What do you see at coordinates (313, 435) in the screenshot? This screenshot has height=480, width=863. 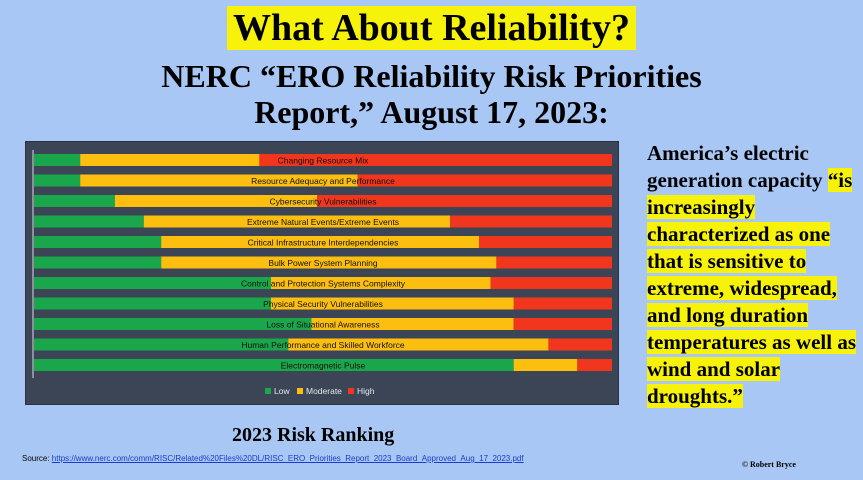 I see `ranking-label: 2023 Risk Ranking` at bounding box center [313, 435].